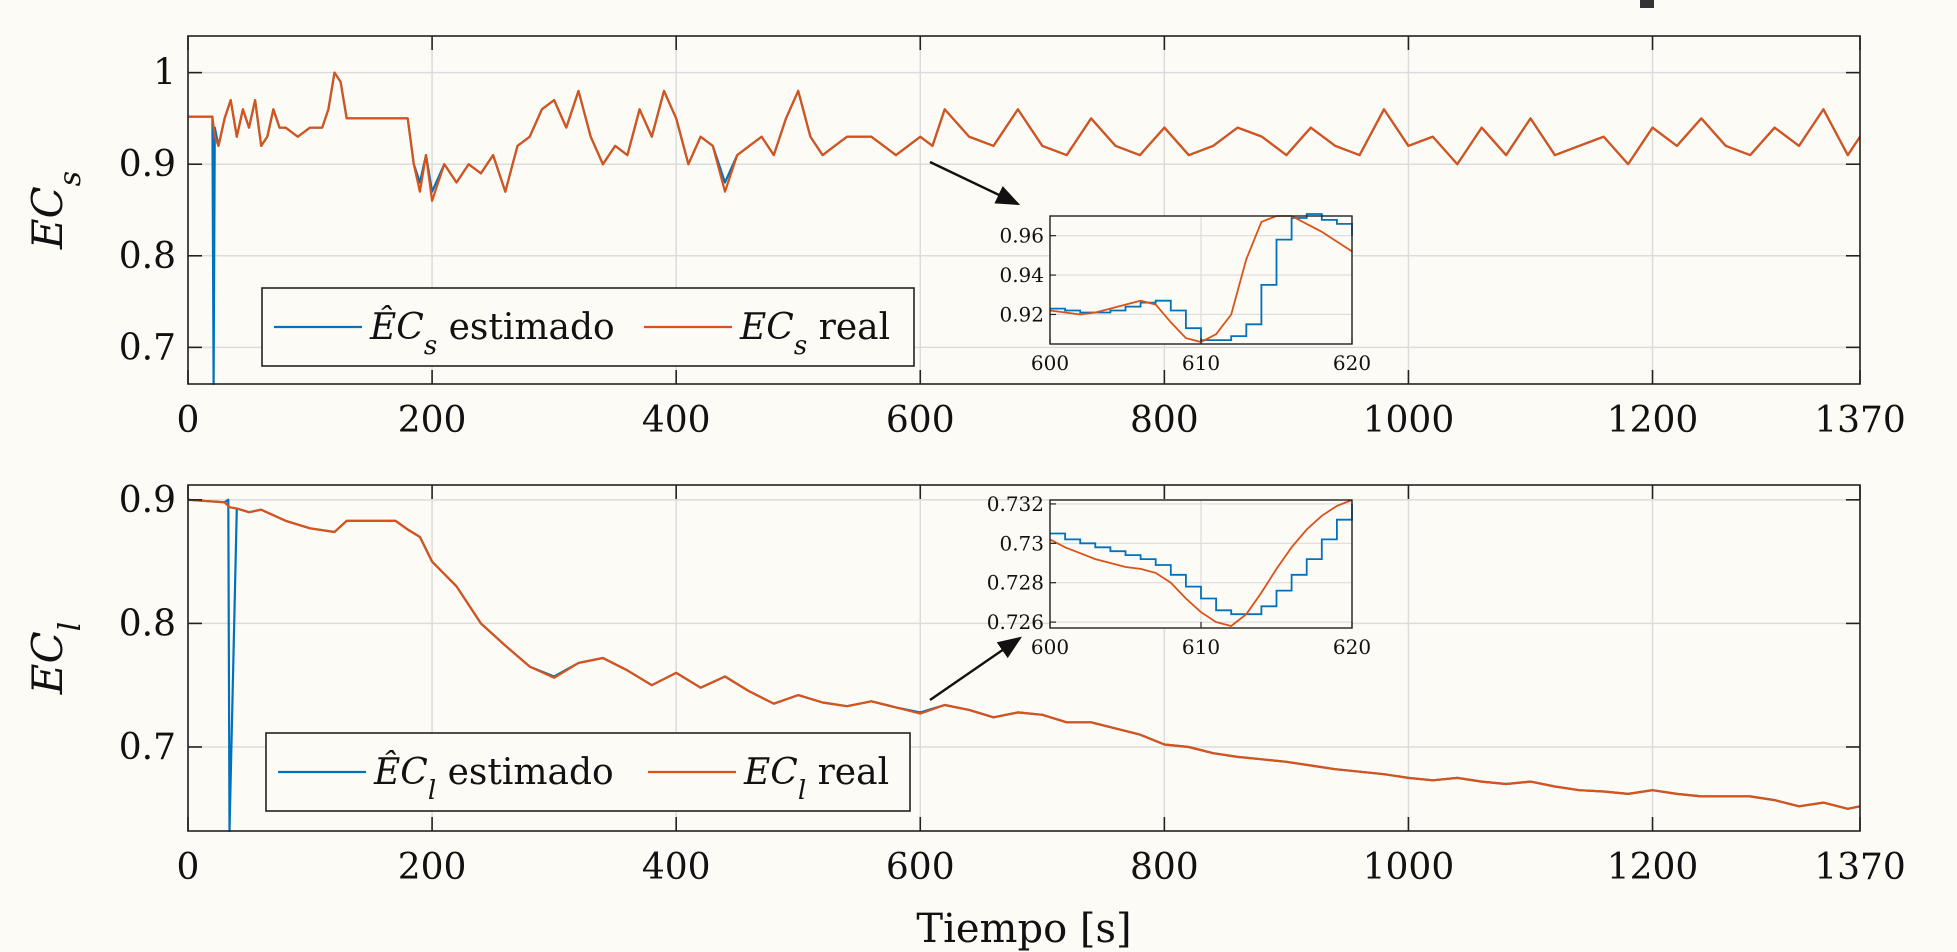 The image size is (1957, 952). Describe the element at coordinates (1024, 136) in the screenshot. I see `series-line-real` at that location.